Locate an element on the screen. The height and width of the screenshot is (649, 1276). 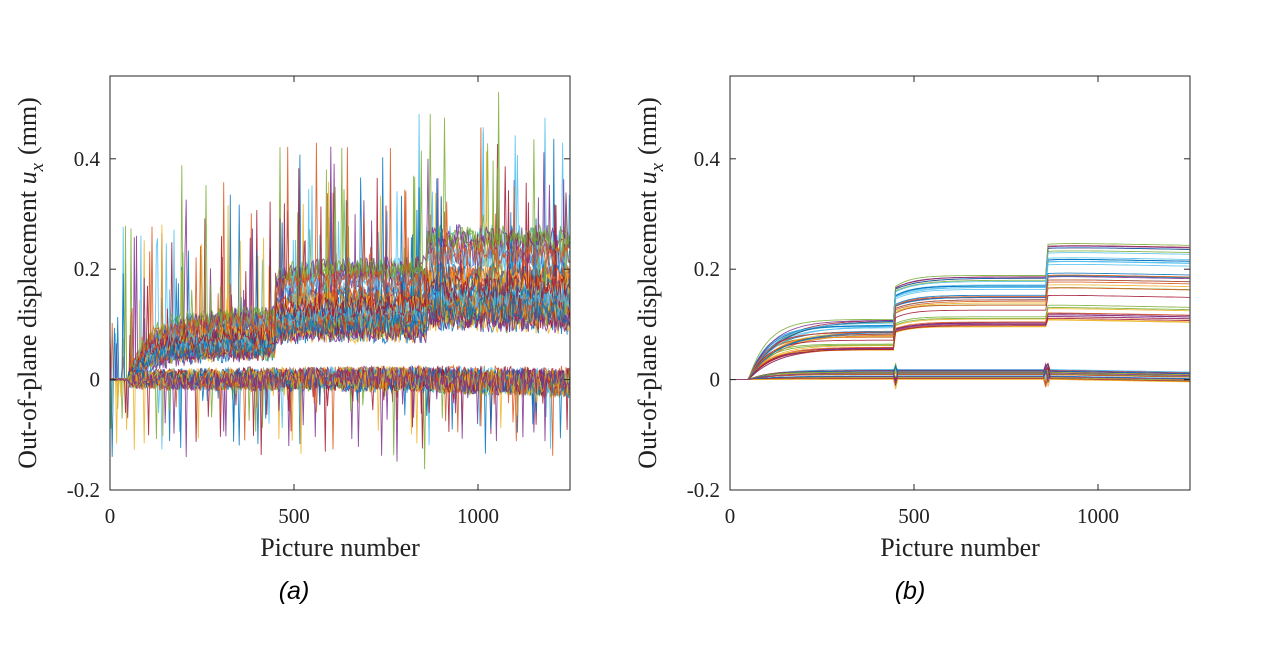
y-tick-label-b-2: 0.2 is located at coordinates (707, 269).